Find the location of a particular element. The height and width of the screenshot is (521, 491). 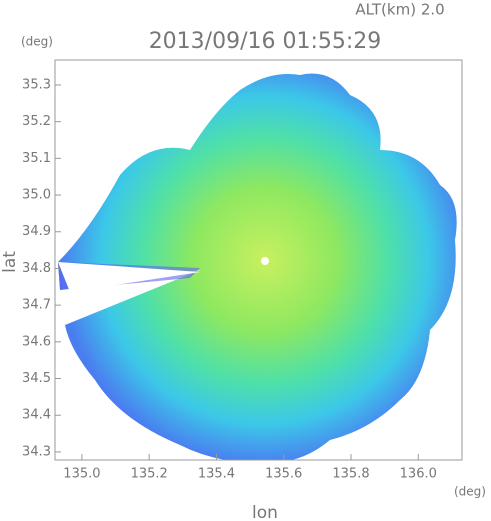

x-tick-label: 135.2 is located at coordinates (149, 474).